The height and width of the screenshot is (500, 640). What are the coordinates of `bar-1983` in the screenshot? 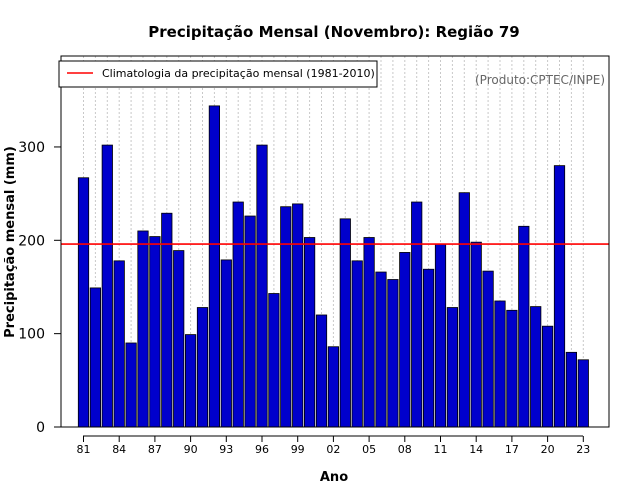 It's located at (107, 286).